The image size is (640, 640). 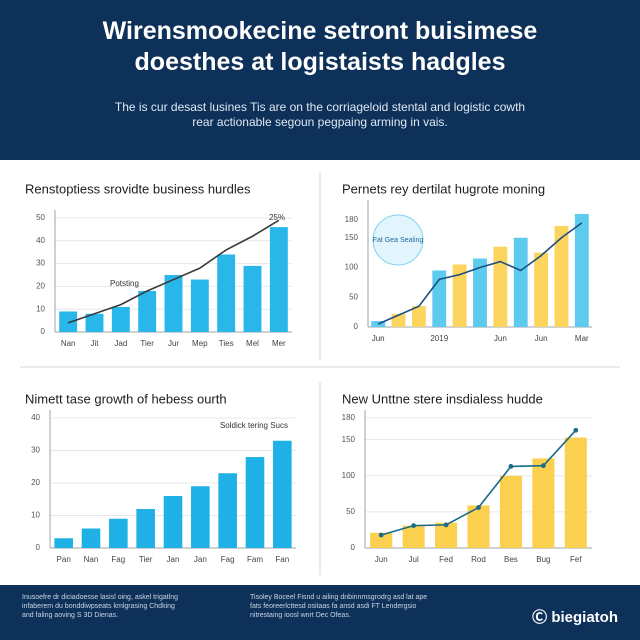 I want to click on x-tick-label: Fam, so click(x=255, y=559).